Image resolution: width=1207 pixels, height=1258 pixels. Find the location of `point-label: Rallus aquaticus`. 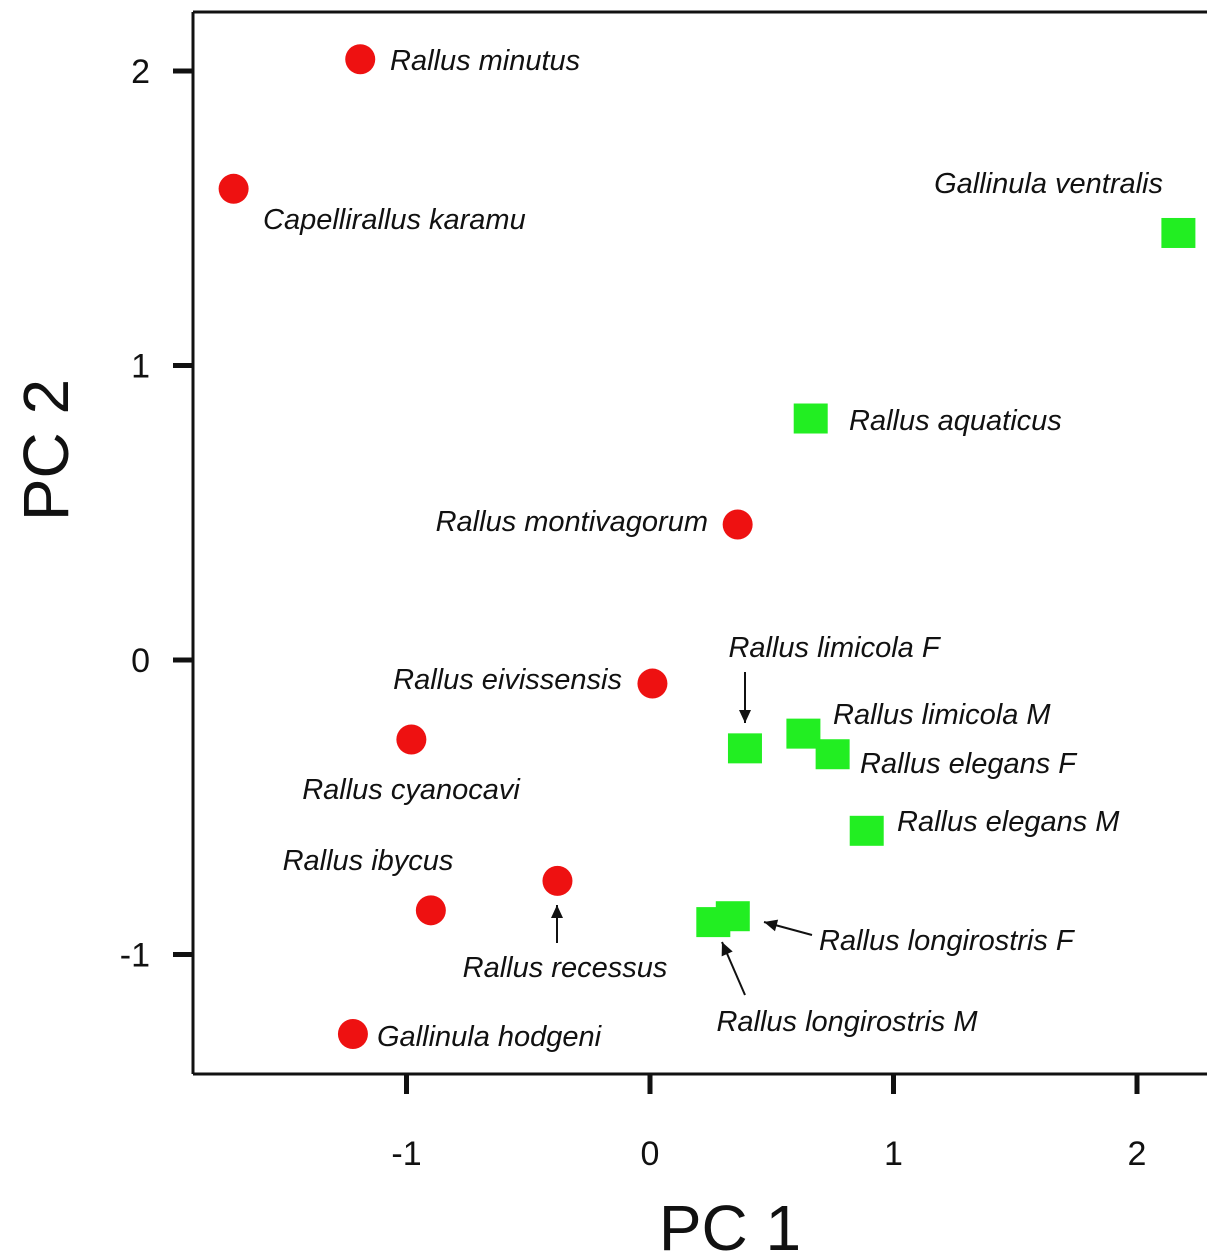

point-label: Rallus aquaticus is located at coordinates (955, 421).